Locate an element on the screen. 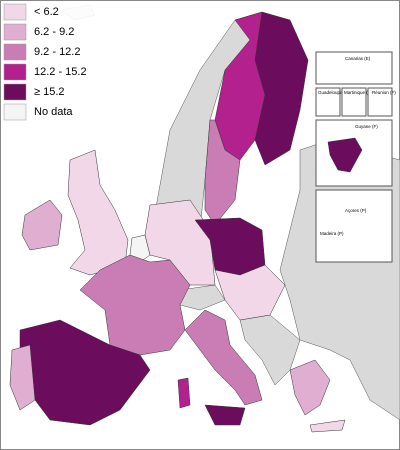  legend-label: 12.2 - 15.2 is located at coordinates (60, 72).